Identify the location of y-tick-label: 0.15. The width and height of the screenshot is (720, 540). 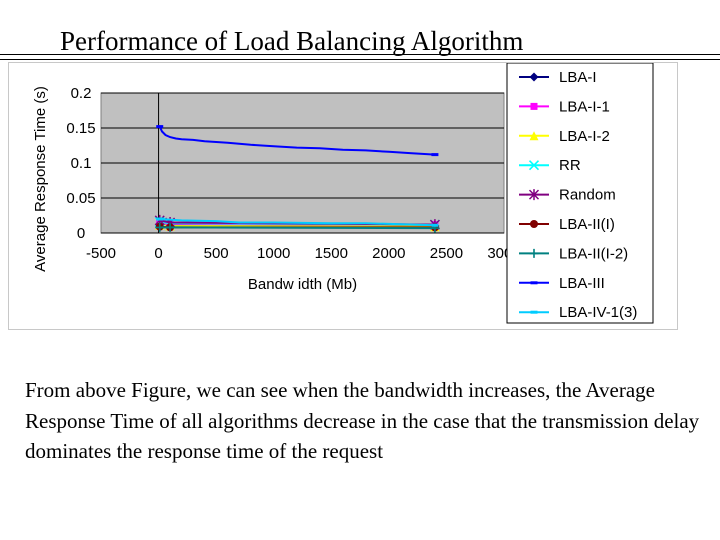
(80, 128).